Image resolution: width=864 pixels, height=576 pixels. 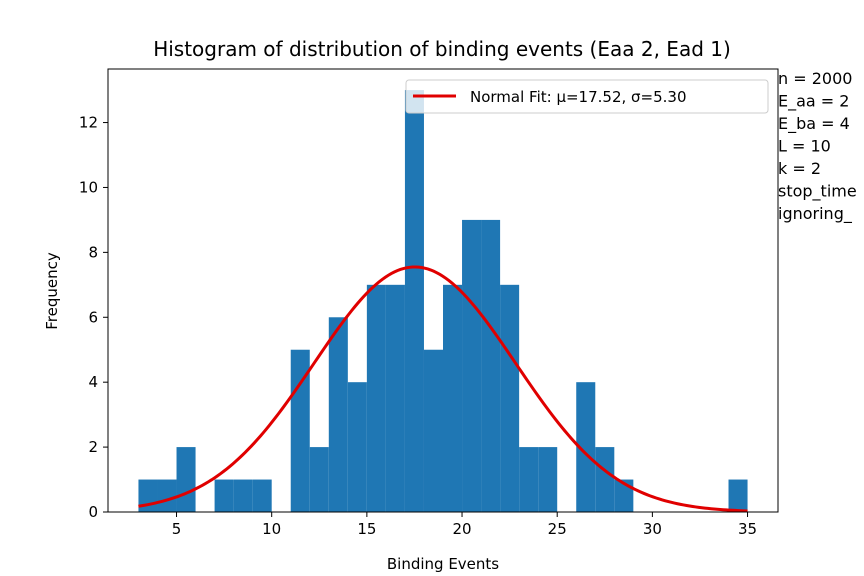 I want to click on y-tick-label: 12, so click(x=88, y=123).